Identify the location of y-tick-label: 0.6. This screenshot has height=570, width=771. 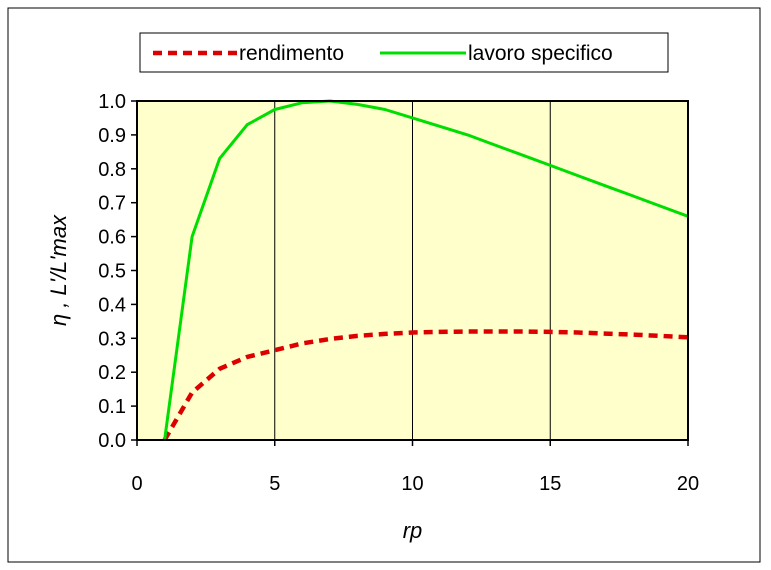
(112, 238).